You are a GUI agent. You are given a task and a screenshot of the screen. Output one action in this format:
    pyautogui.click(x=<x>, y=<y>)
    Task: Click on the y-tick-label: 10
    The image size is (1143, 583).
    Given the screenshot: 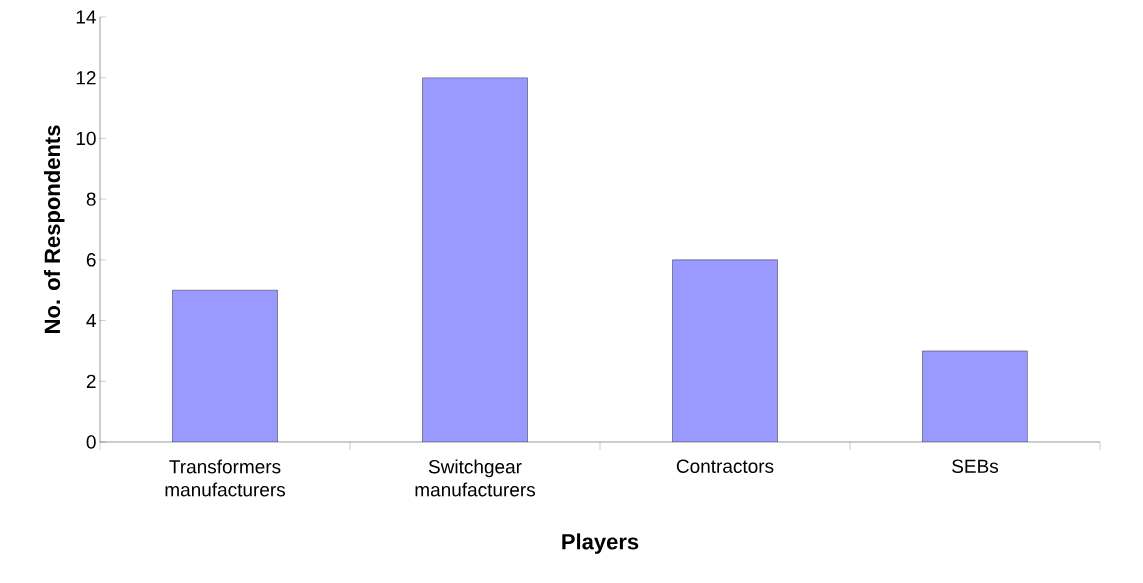 What is the action you would take?
    pyautogui.click(x=86, y=138)
    